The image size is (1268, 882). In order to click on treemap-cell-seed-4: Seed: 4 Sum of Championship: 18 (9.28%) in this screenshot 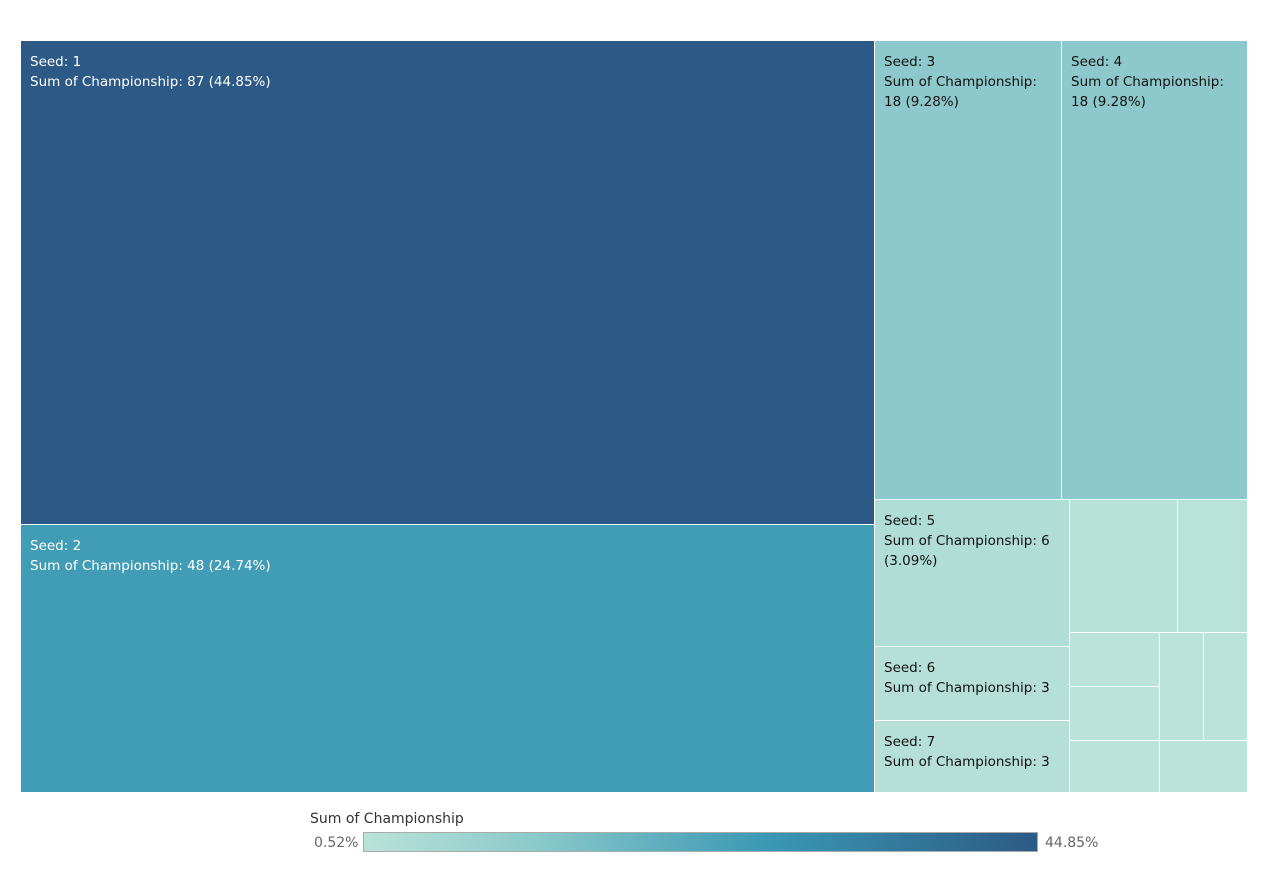, I will do `click(1154, 270)`.